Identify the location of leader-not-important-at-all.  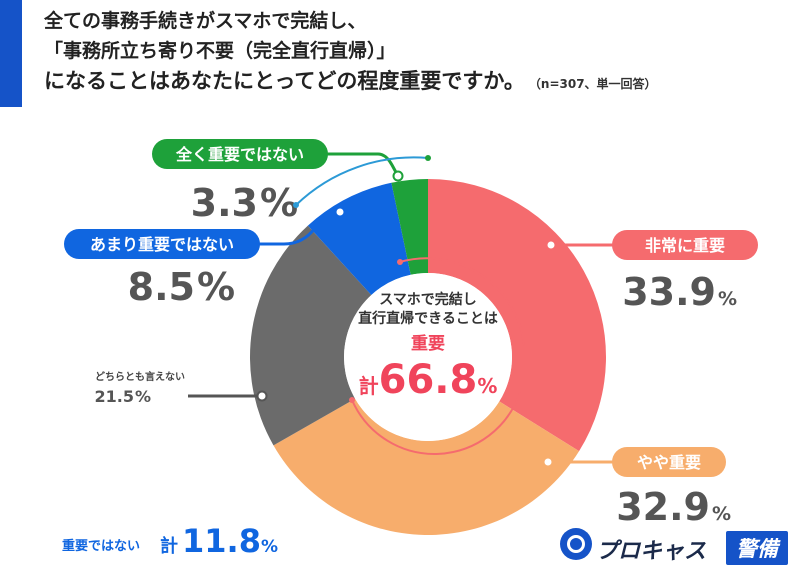
(363, 164).